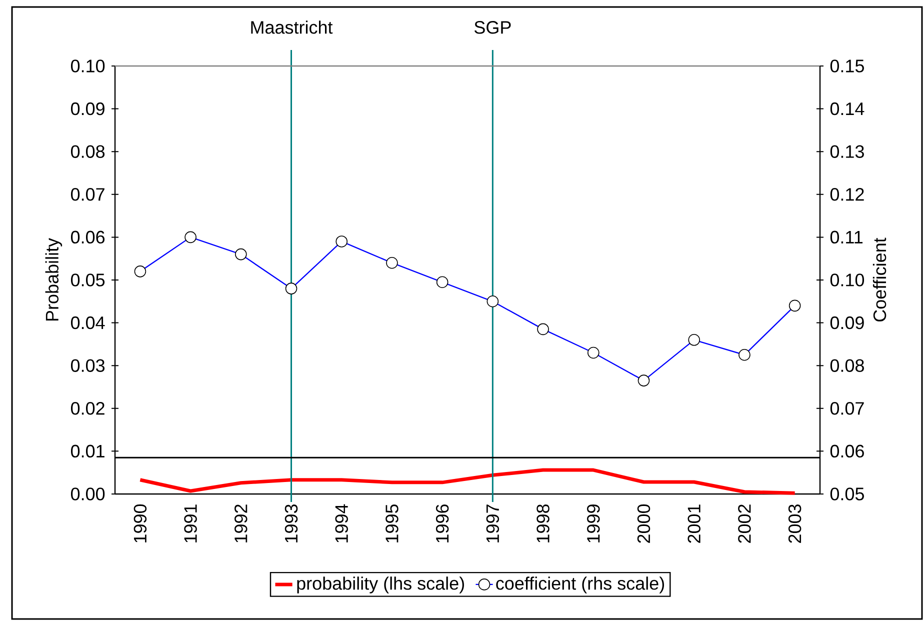 This screenshot has width=924, height=621. What do you see at coordinates (87, 109) in the screenshot?
I see `y-tick-label: 0.09` at bounding box center [87, 109].